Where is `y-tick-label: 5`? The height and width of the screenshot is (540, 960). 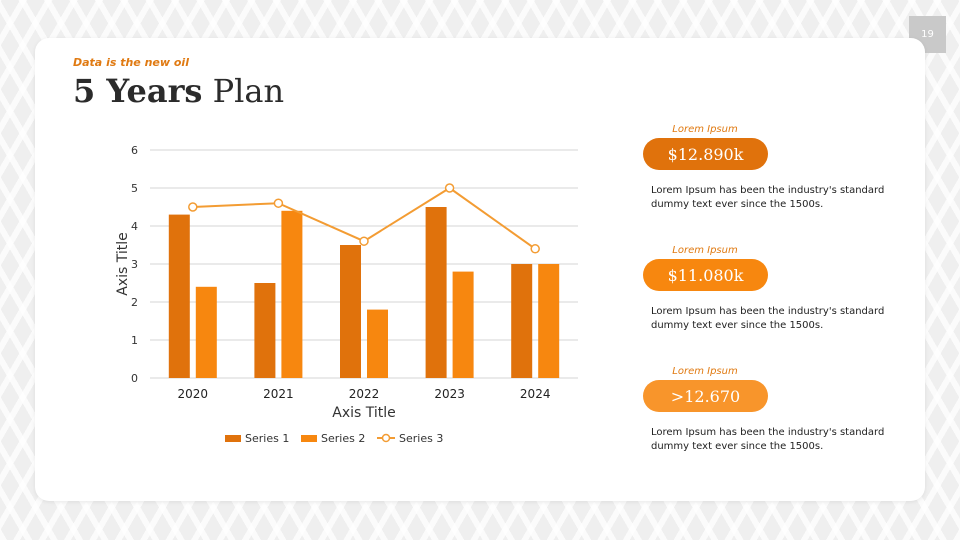
y-tick-label: 5 is located at coordinates (134, 188).